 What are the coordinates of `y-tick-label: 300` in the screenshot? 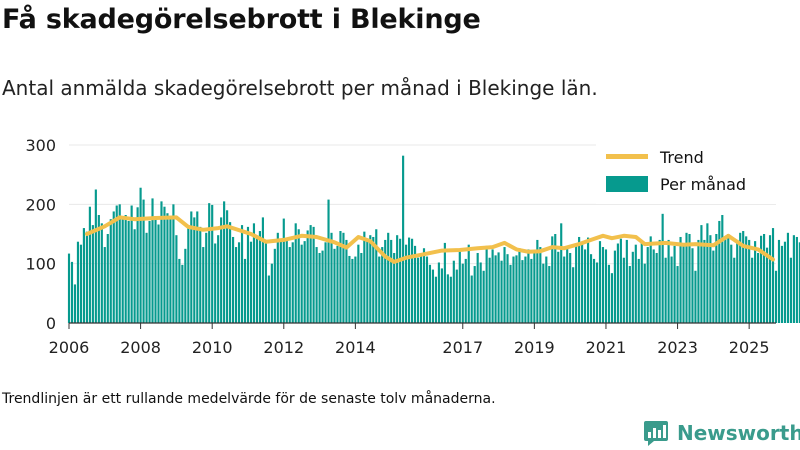 It's located at (40, 145).